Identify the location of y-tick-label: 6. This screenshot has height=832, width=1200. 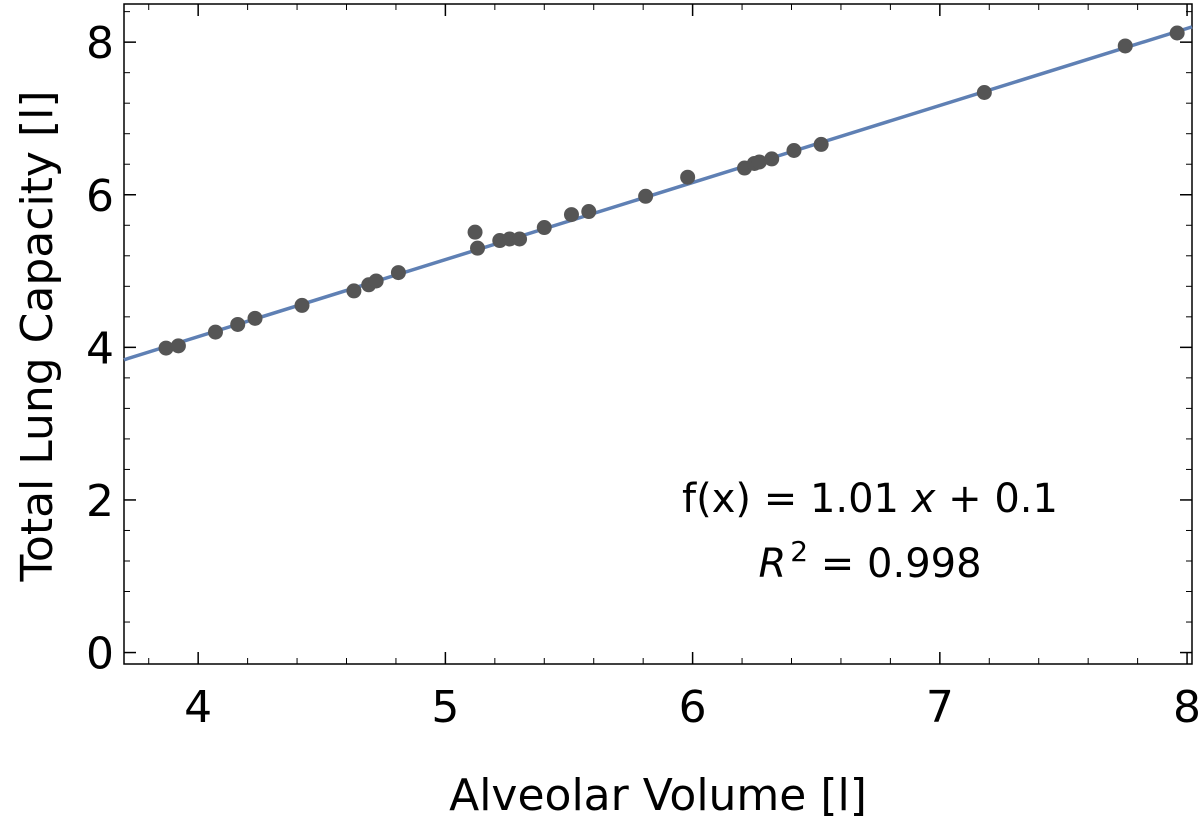
(100, 196).